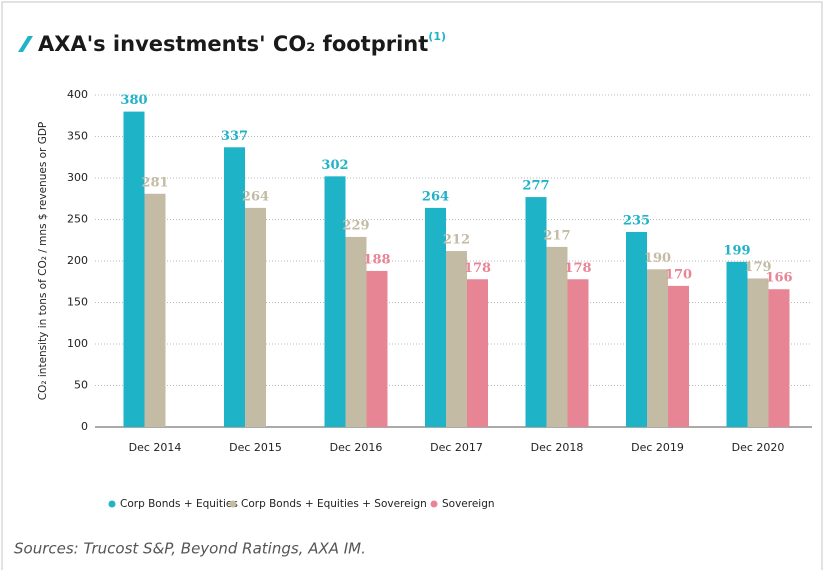  Describe the element at coordinates (736, 250) in the screenshot. I see `value-label: 199` at that location.